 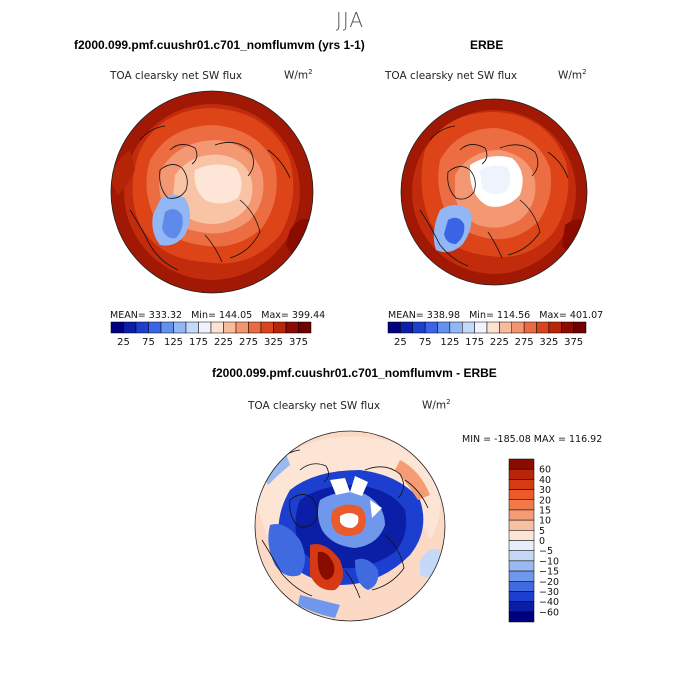 I want to click on panel1-colorbar-tick-label: 275, so click(x=248, y=342).